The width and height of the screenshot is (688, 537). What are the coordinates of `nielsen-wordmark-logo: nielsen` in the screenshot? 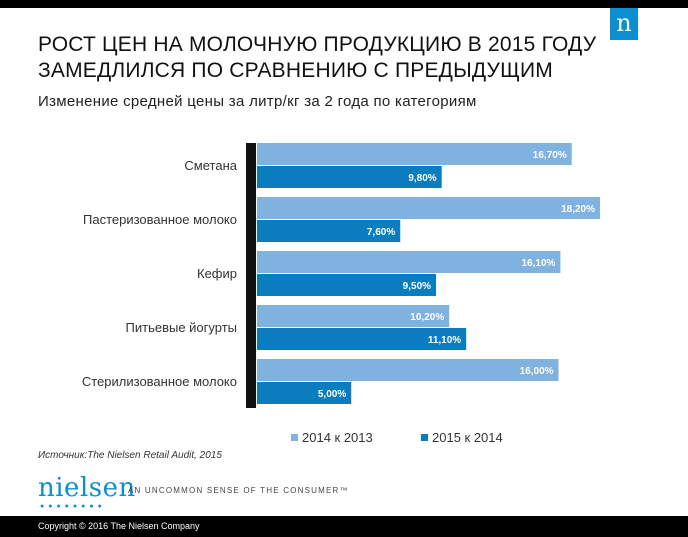 It's located at (87, 488).